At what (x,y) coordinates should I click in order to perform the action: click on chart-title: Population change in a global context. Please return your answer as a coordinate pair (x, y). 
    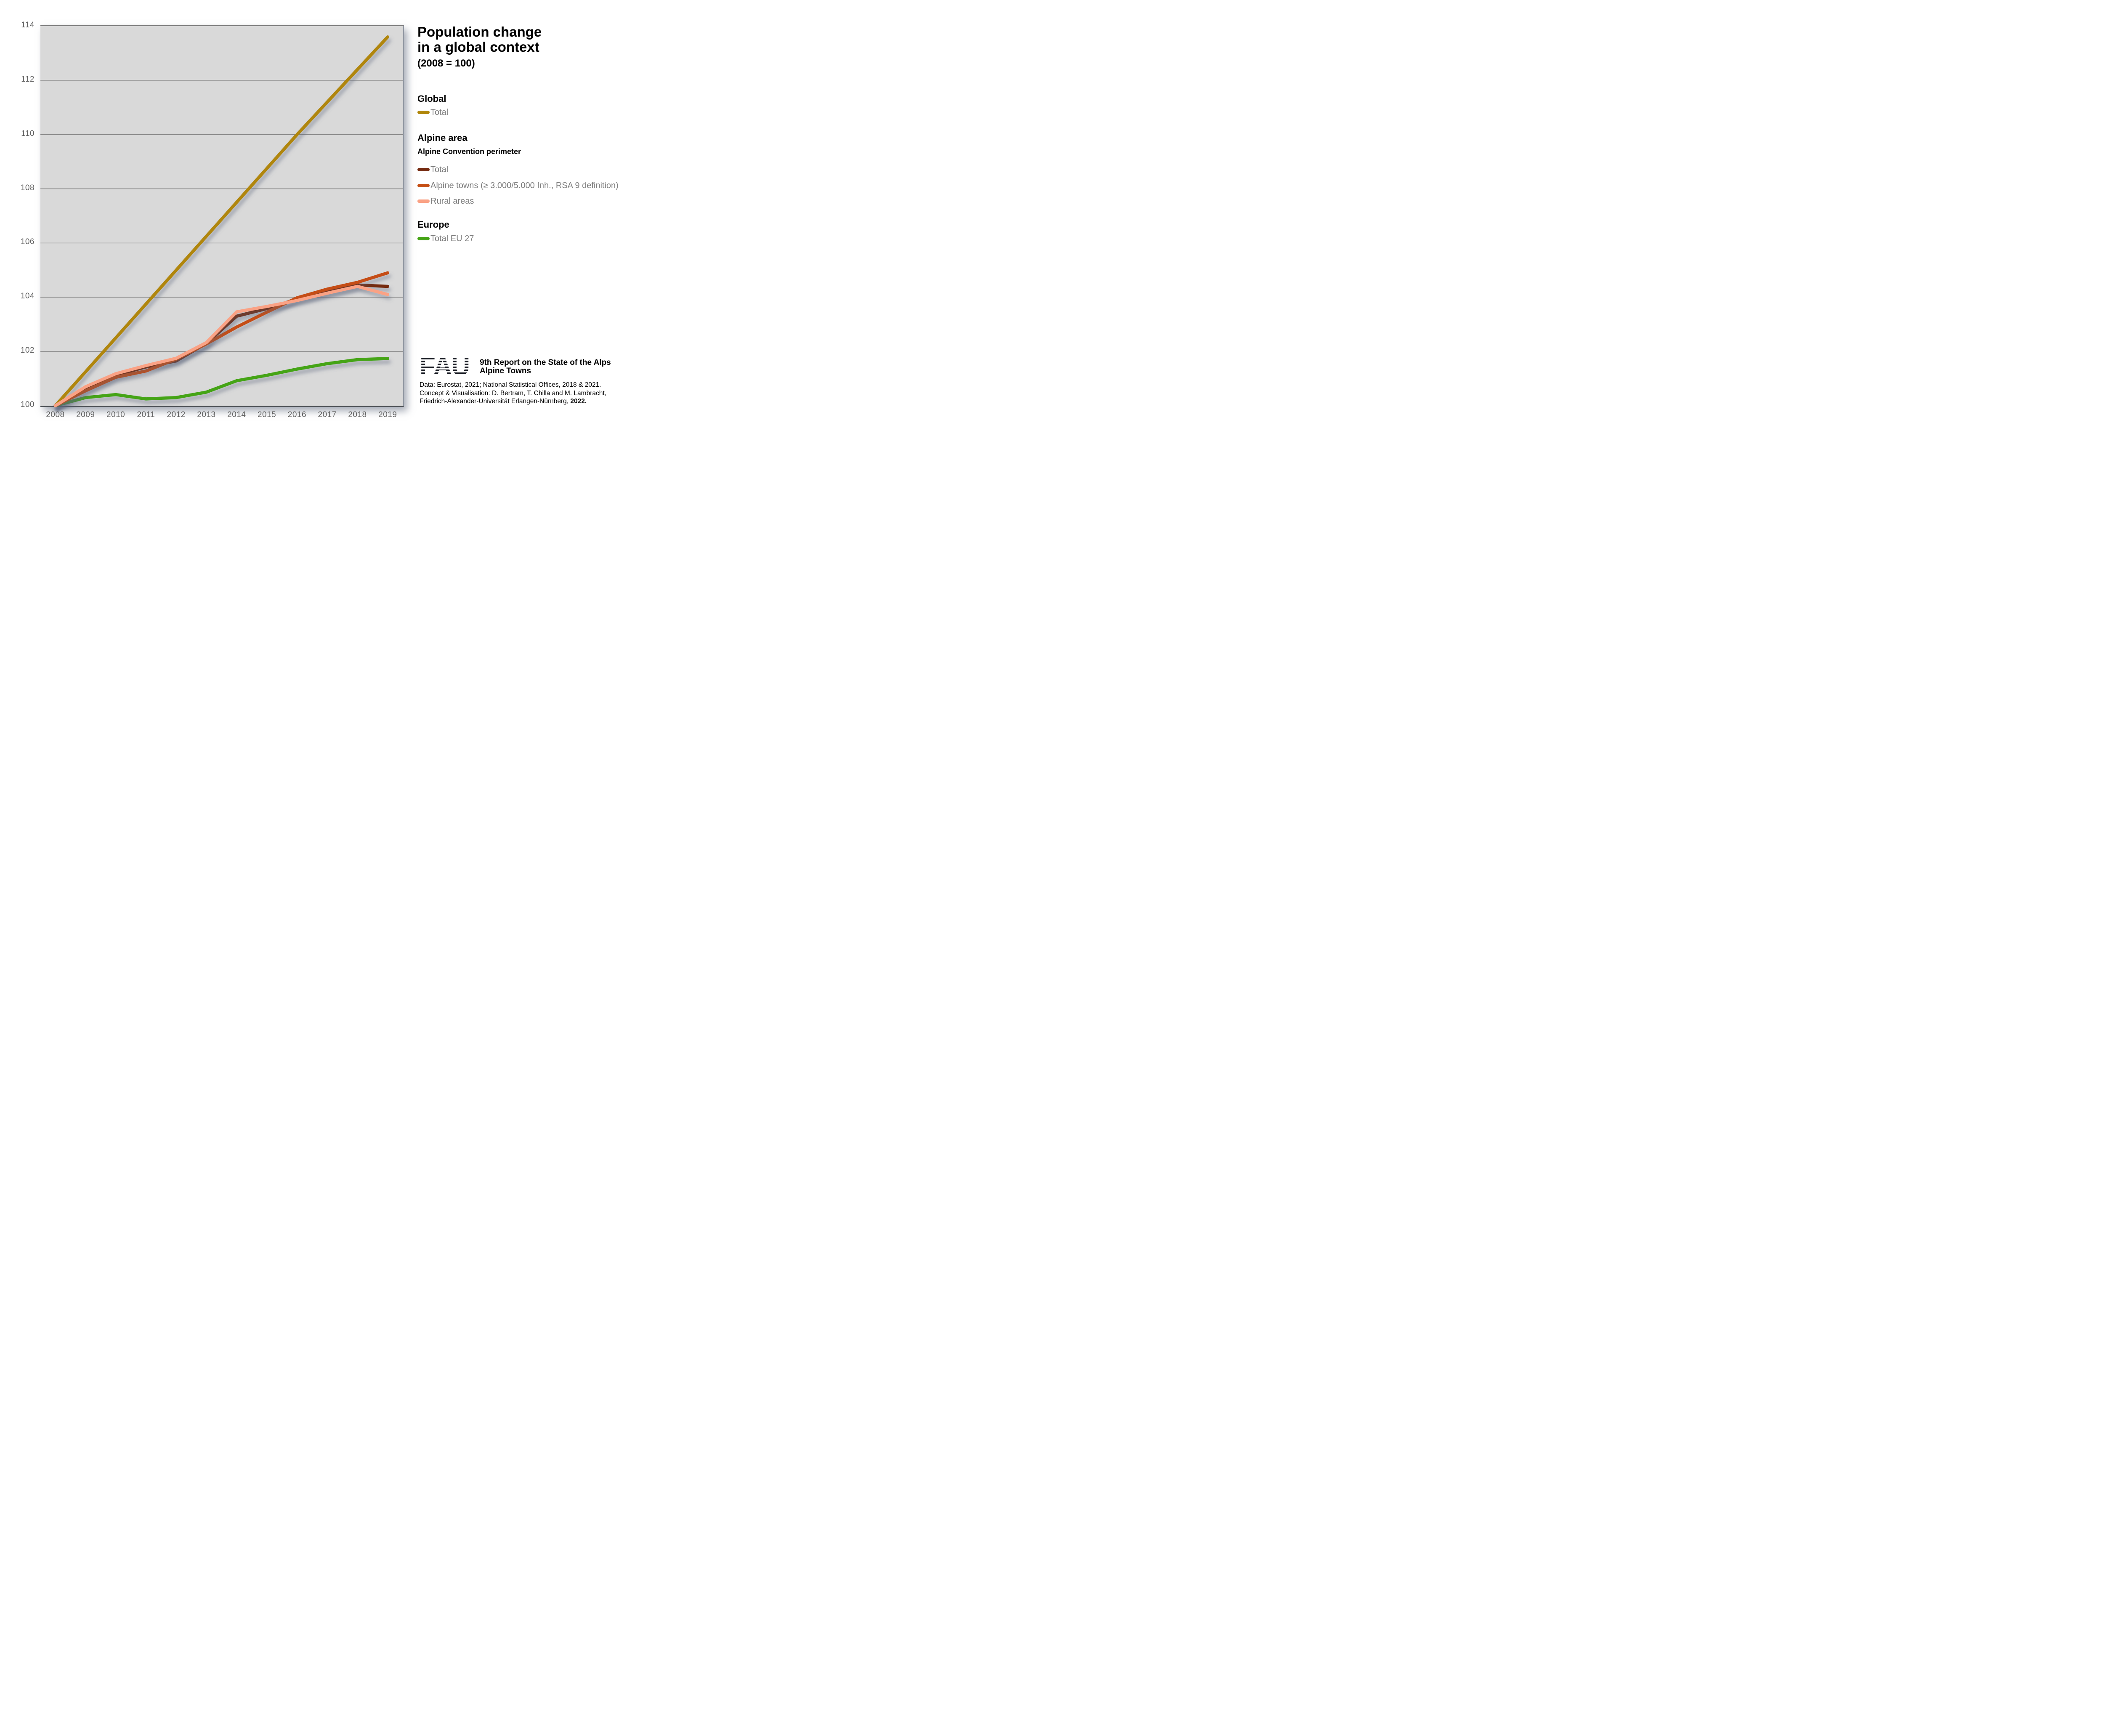
    Looking at the image, I should click on (480, 39).